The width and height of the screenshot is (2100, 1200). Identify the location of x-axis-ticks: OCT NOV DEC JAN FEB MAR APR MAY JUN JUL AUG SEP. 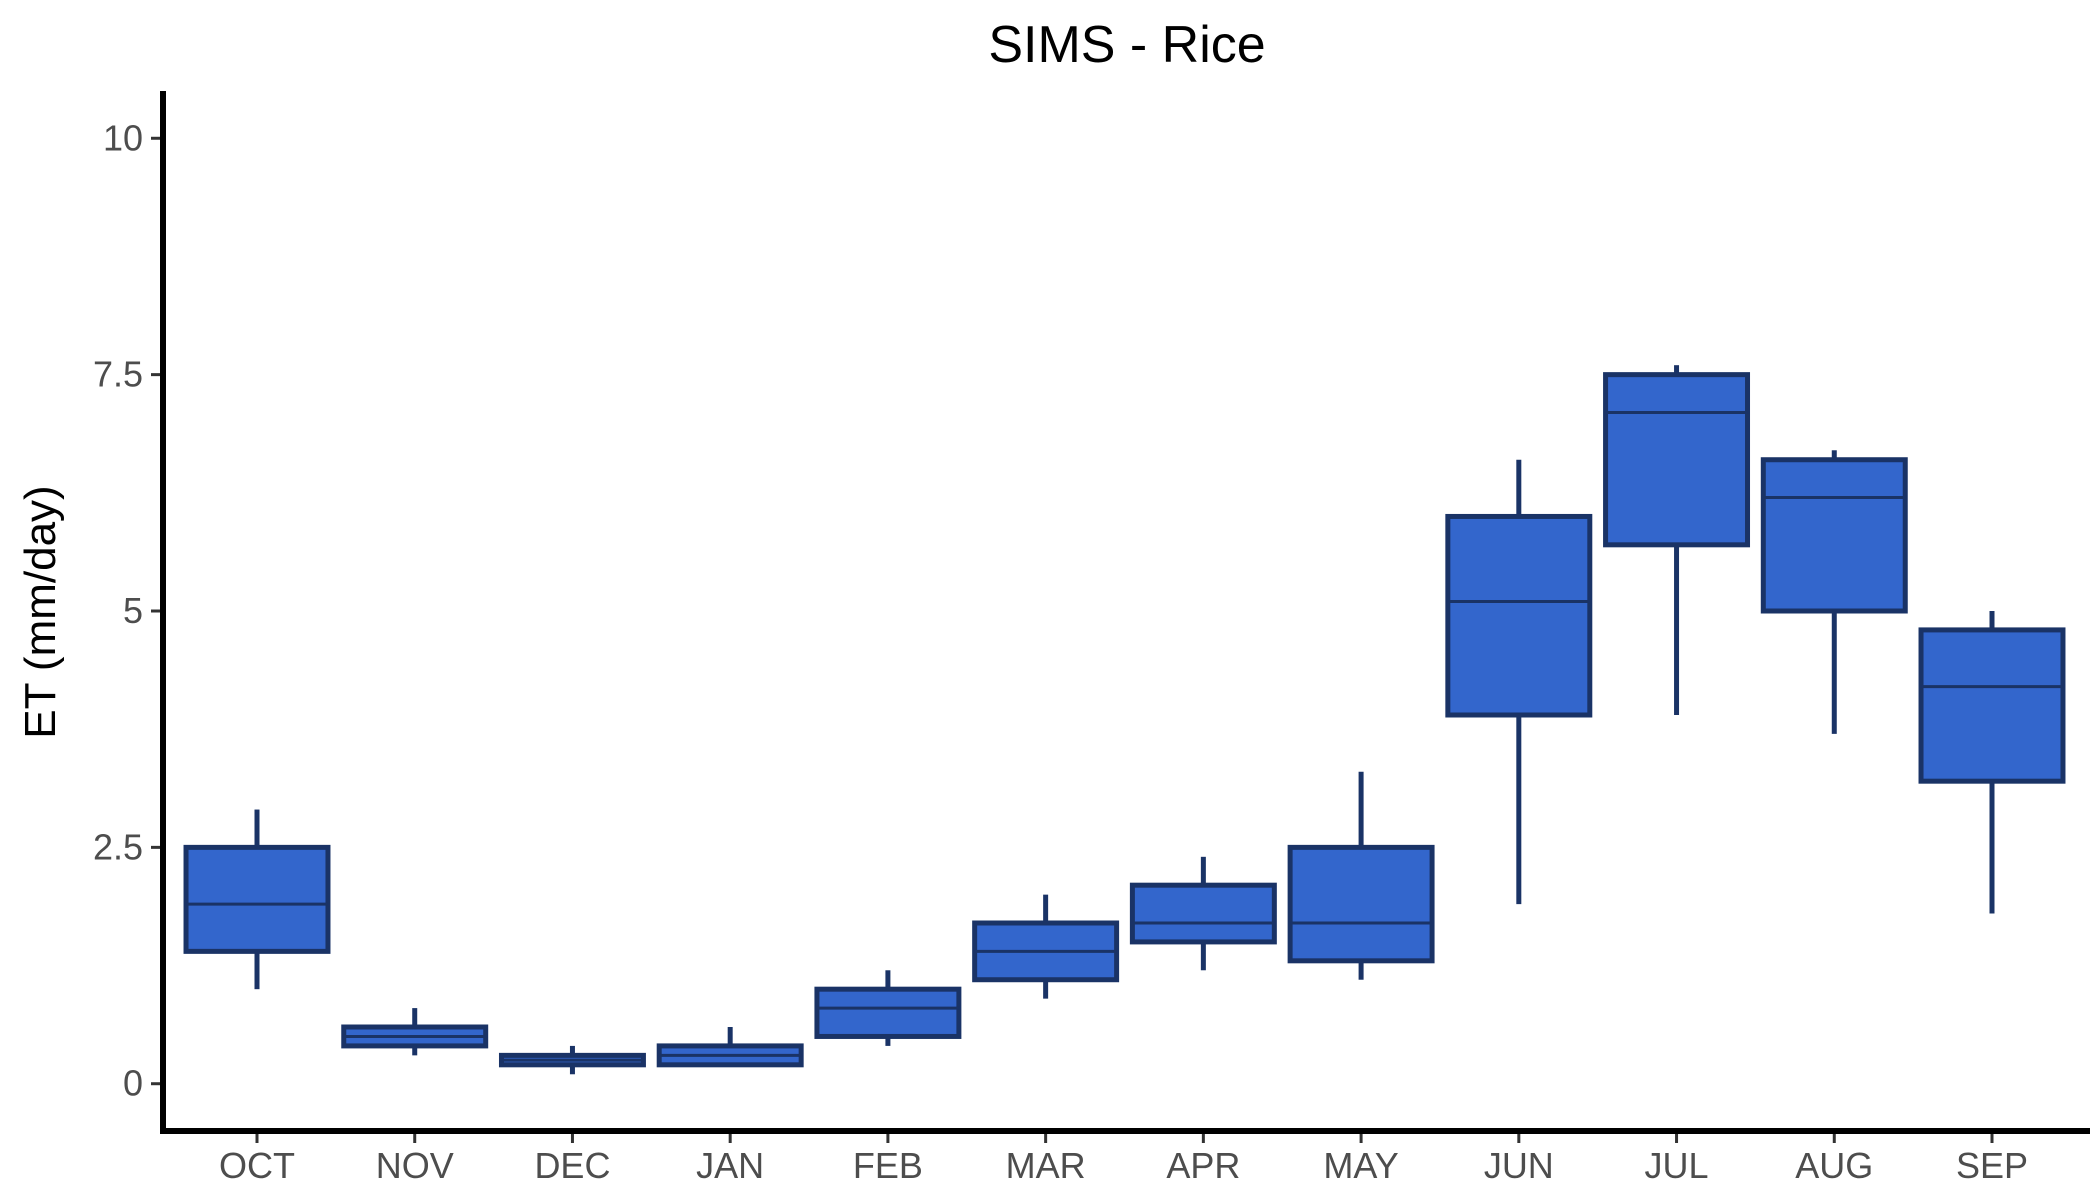
(1123, 1158).